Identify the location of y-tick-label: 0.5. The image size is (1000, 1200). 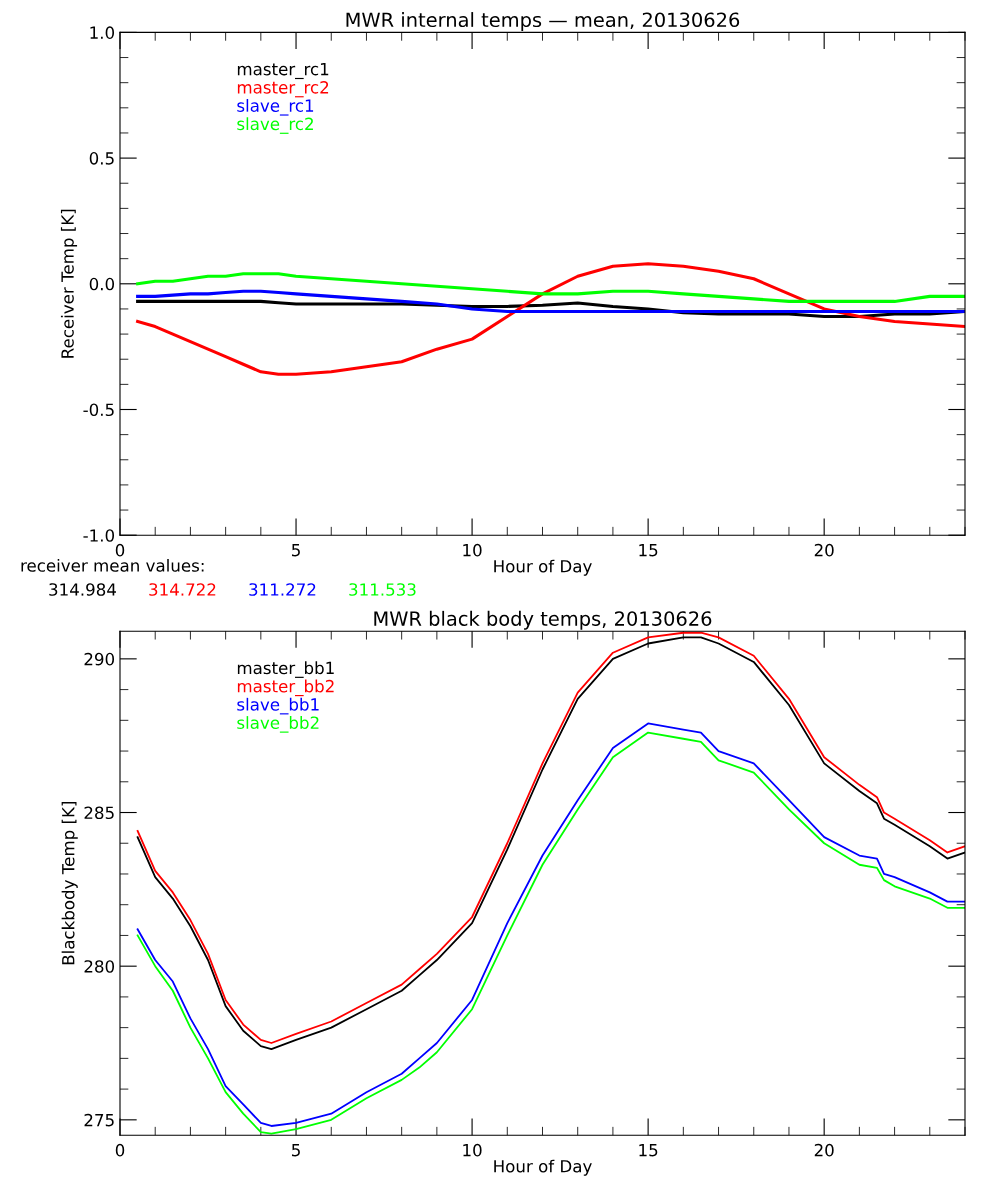
(101, 158).